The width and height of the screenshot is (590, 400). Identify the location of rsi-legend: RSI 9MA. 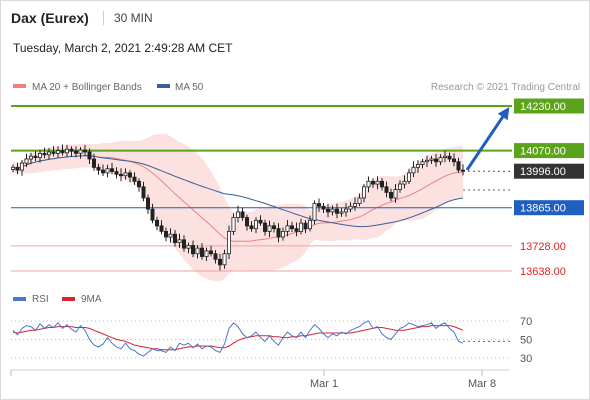
(57, 299).